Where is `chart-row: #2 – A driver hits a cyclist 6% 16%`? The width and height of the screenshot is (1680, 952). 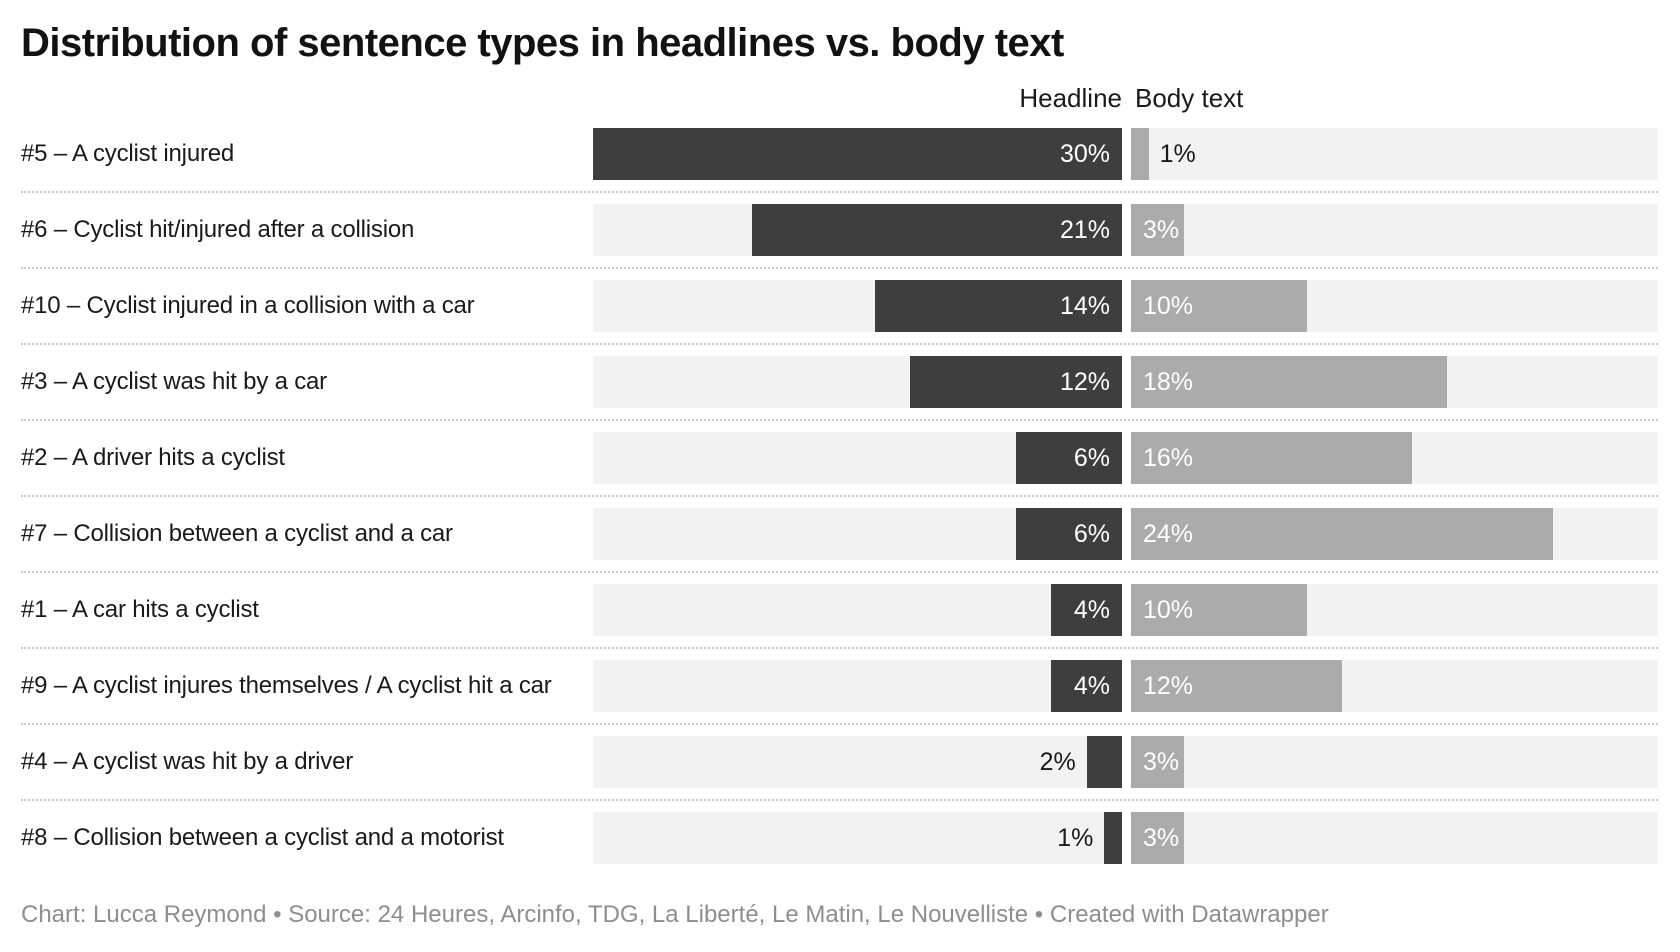
chart-row: #2 – A driver hits a cyclist 6% 16% is located at coordinates (839, 458).